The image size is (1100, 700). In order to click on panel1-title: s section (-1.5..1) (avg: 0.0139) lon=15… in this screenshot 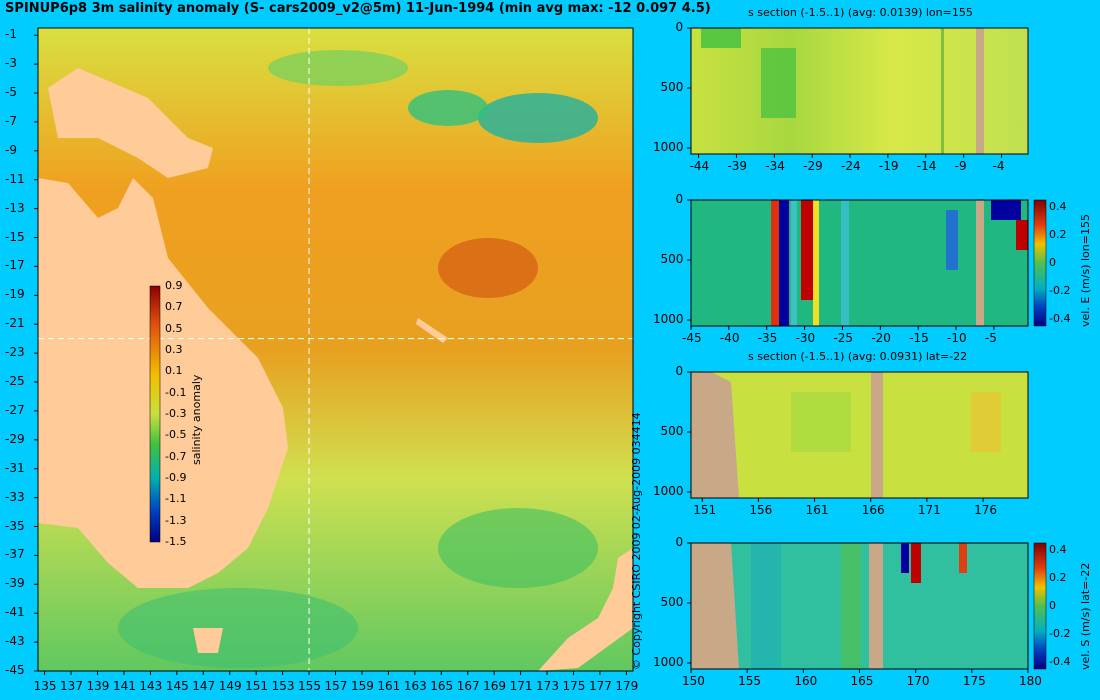, I will do `click(860, 12)`.